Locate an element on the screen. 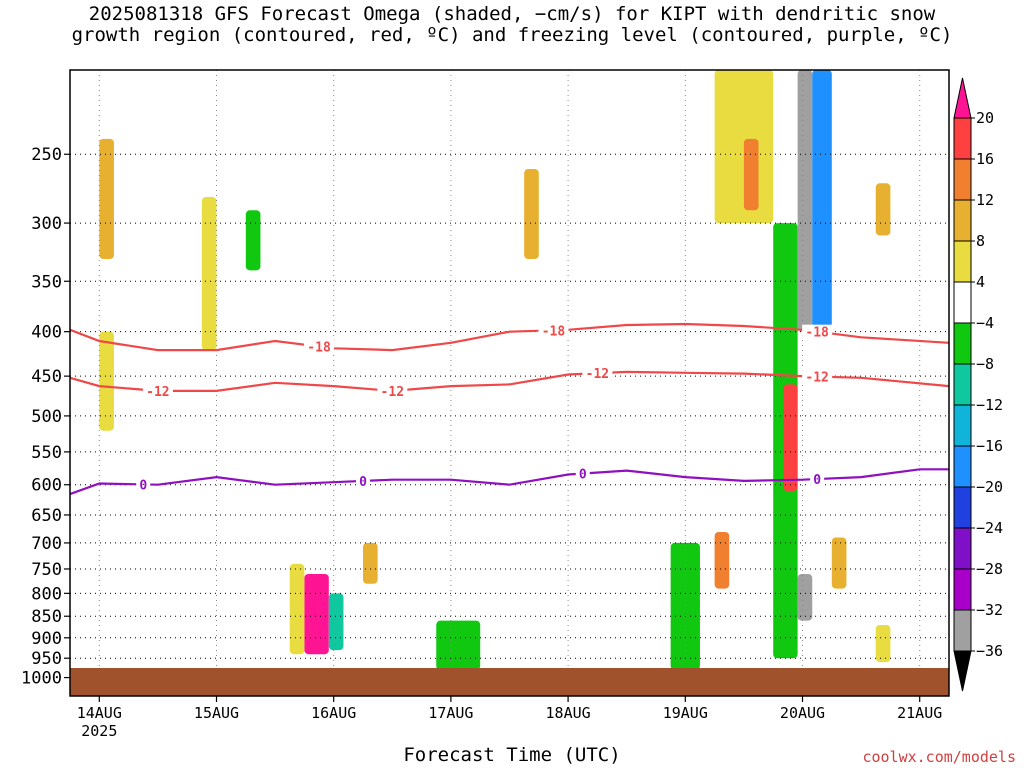  x-tick-label: 20AUG is located at coordinates (802, 713).